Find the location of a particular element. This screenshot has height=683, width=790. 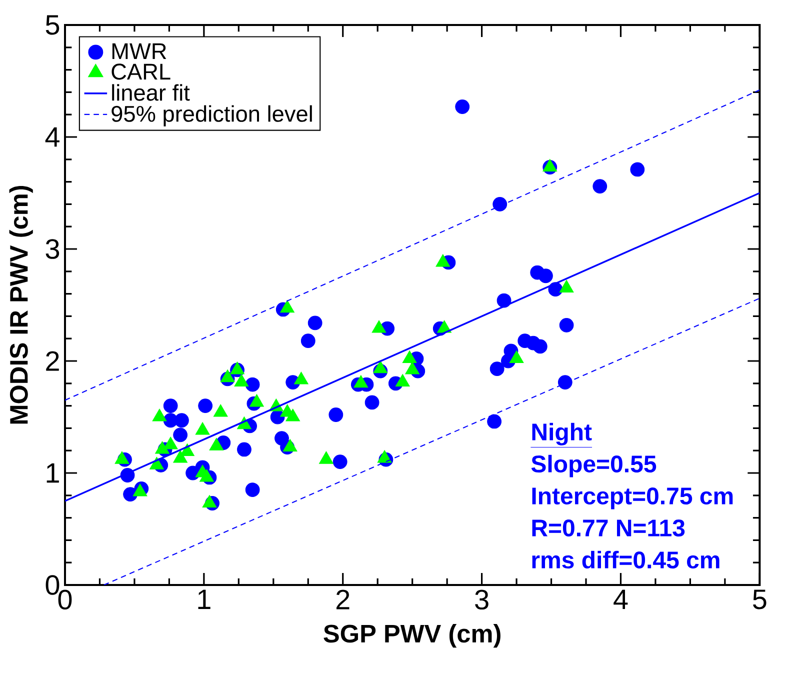

annotation: Intercept=0.75 cm is located at coordinates (632, 498).